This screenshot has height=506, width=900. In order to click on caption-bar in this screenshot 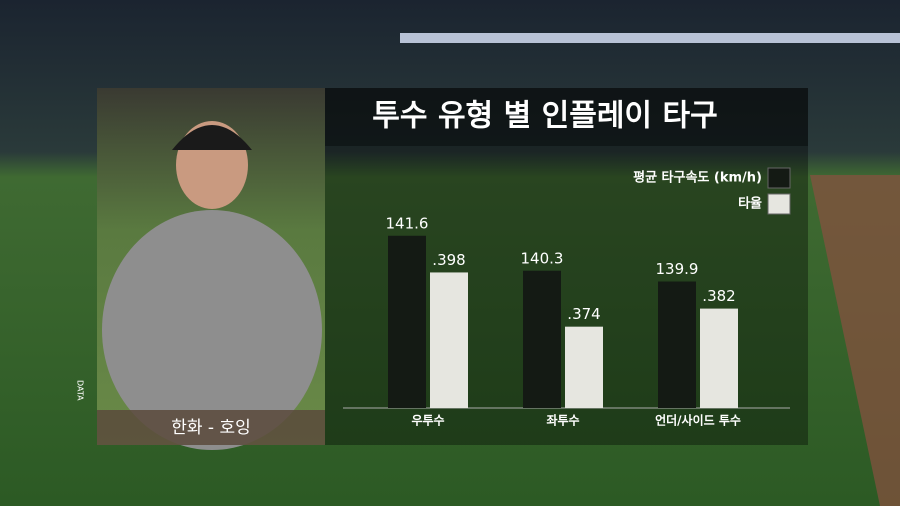, I will do `click(211, 427)`.